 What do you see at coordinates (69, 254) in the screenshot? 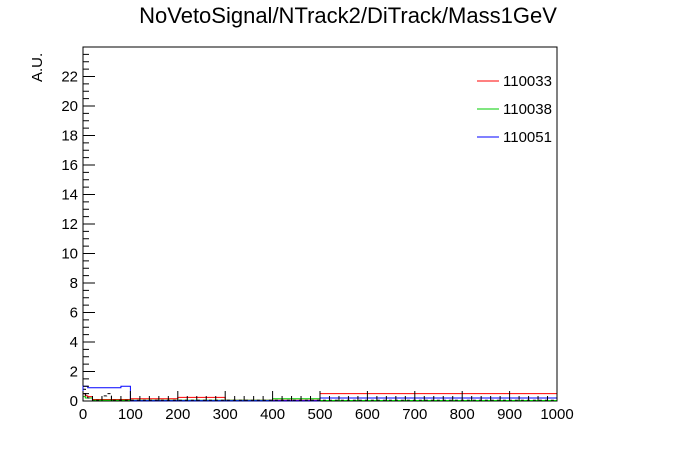
I see `y-tick-label: 10` at bounding box center [69, 254].